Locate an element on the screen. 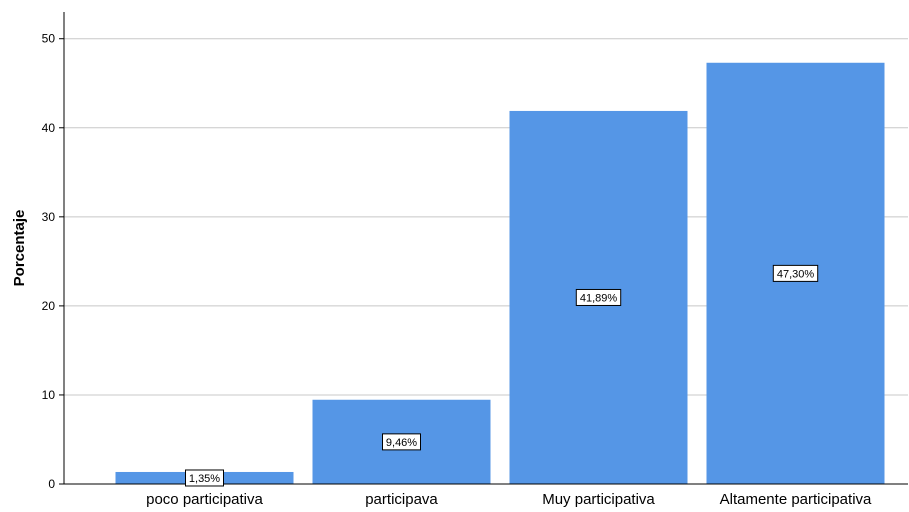  data-label: 47,30% is located at coordinates (796, 274).